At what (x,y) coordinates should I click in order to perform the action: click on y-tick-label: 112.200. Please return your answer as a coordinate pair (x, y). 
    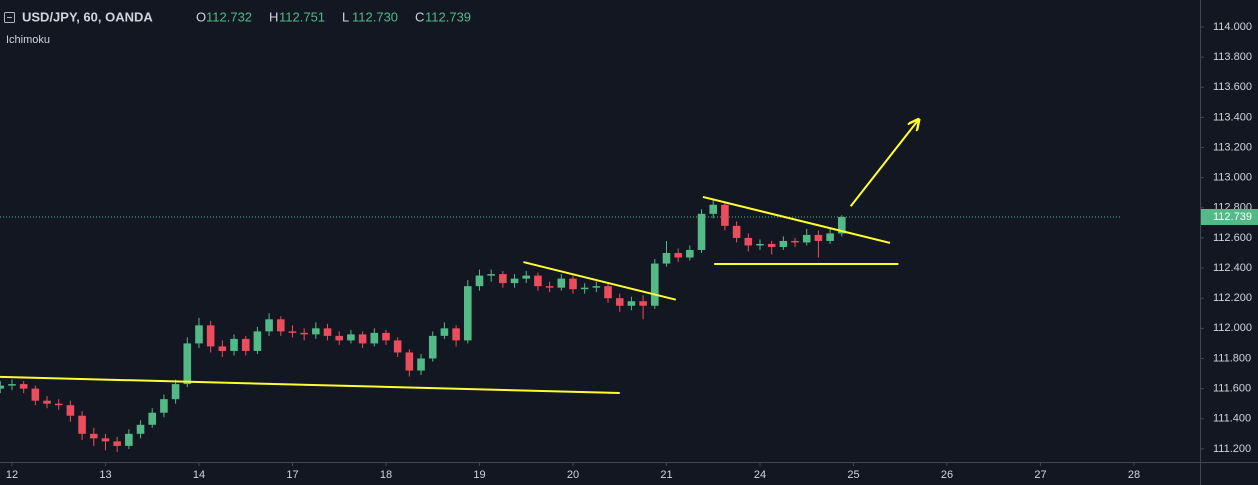
    Looking at the image, I should click on (1232, 298).